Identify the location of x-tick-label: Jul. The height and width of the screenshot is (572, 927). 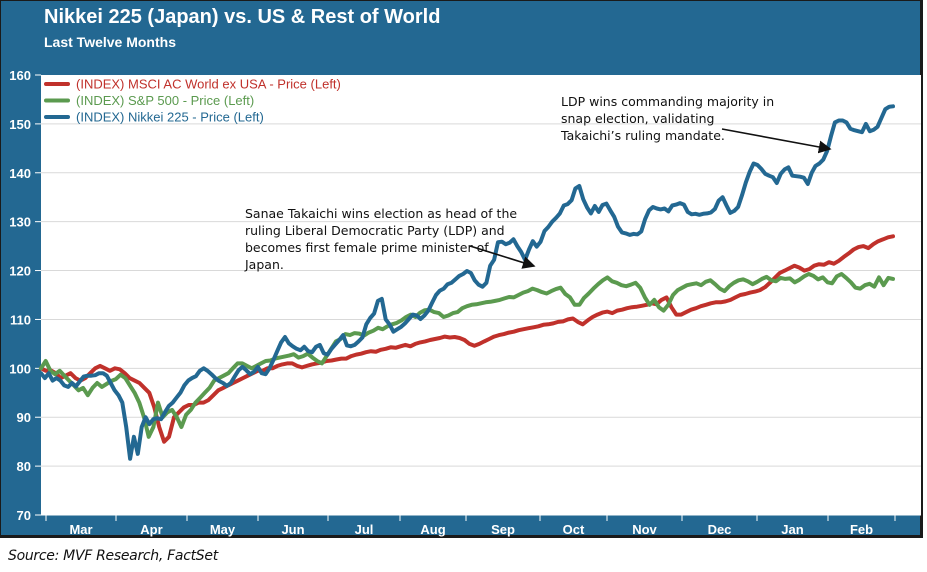
(364, 529).